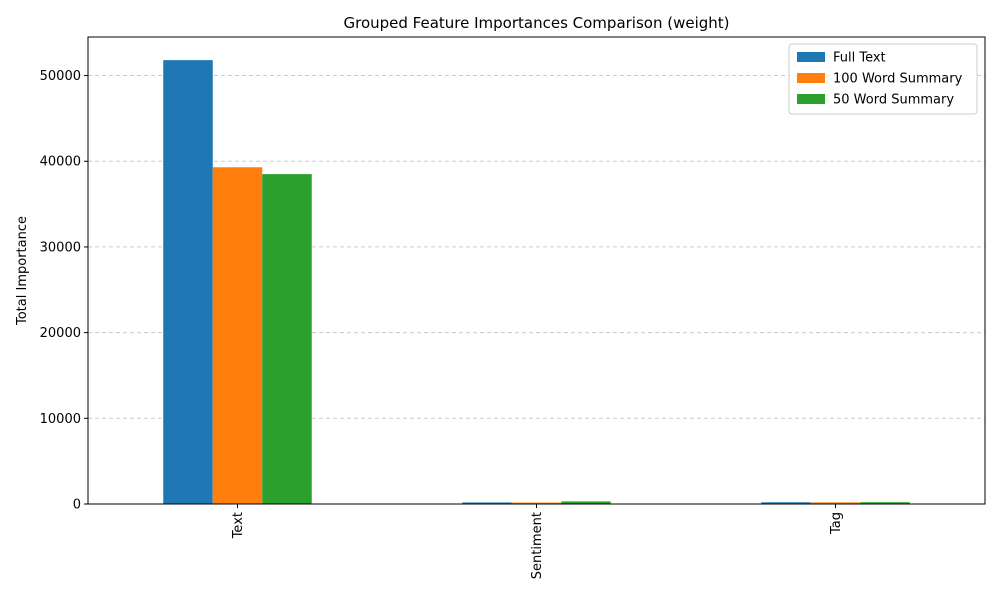  What do you see at coordinates (60, 333) in the screenshot?
I see `y-tick-label: 20000` at bounding box center [60, 333].